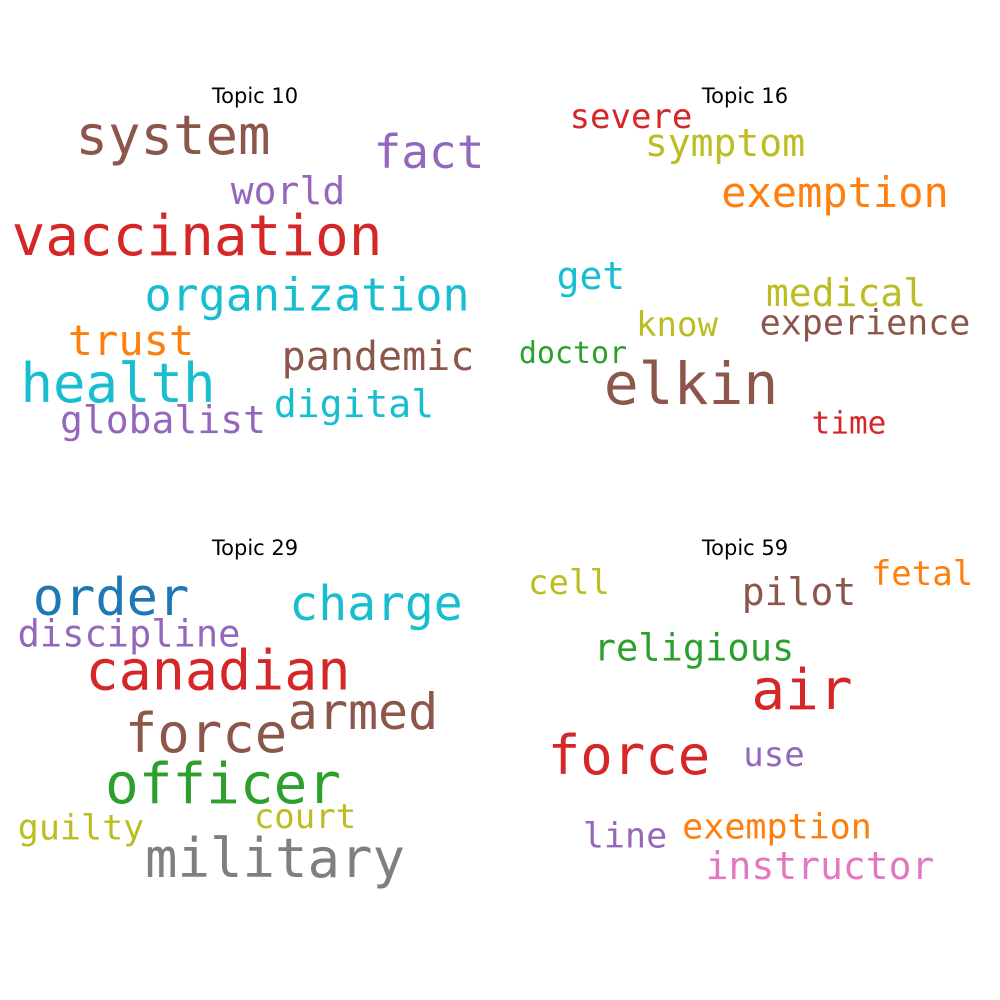 The height and width of the screenshot is (1000, 1000). What do you see at coordinates (288, 191) in the screenshot?
I see `word: world` at bounding box center [288, 191].